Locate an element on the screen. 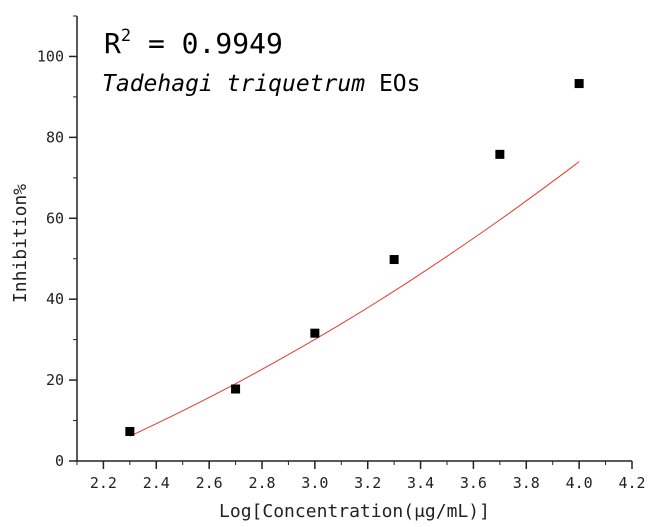 Image resolution: width=655 pixels, height=527 pixels. y-axis-ticks: 0 20 40 60 80 100 is located at coordinates (57, 242).